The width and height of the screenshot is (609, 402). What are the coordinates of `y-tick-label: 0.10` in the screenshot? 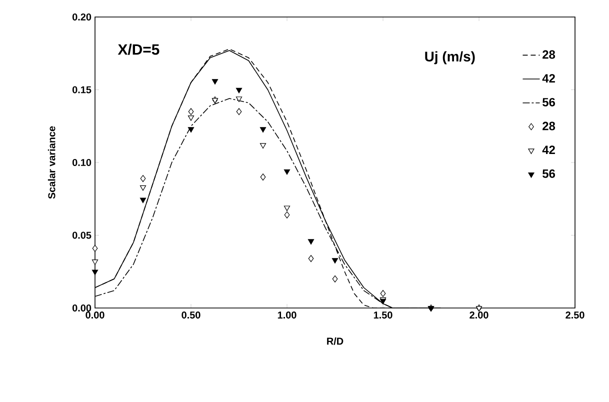 It's located at (82, 162).